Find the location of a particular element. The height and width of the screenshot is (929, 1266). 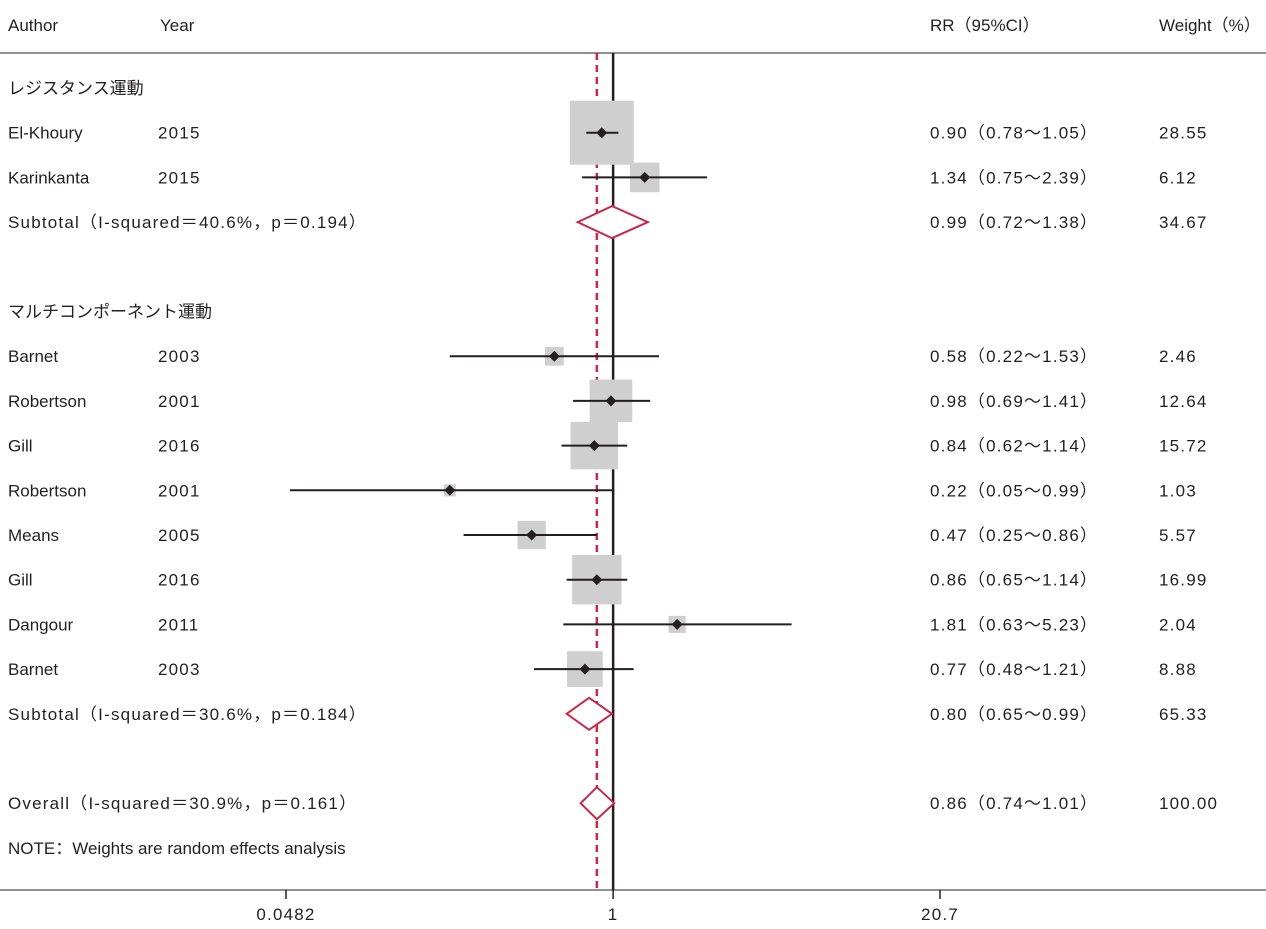

study-rr-ci: 0.90（0.78～1.05） is located at coordinates (1014, 133).